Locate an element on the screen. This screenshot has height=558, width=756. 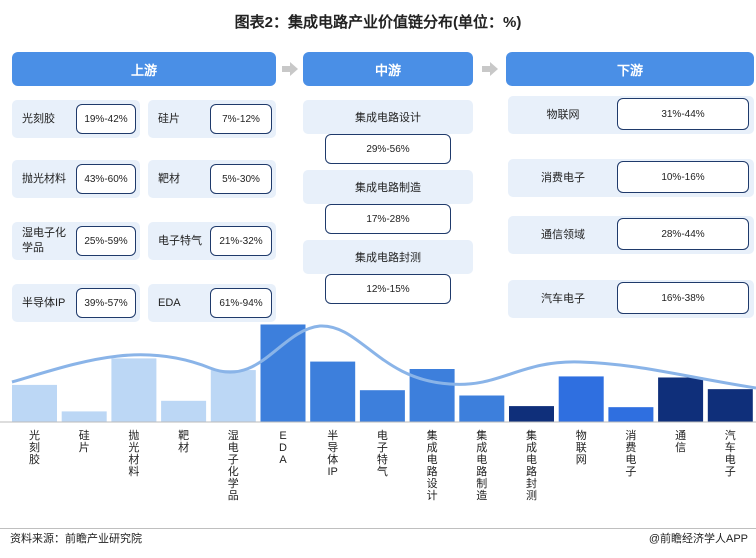
upstream-item-name: 硅片 is located at coordinates (169, 118).